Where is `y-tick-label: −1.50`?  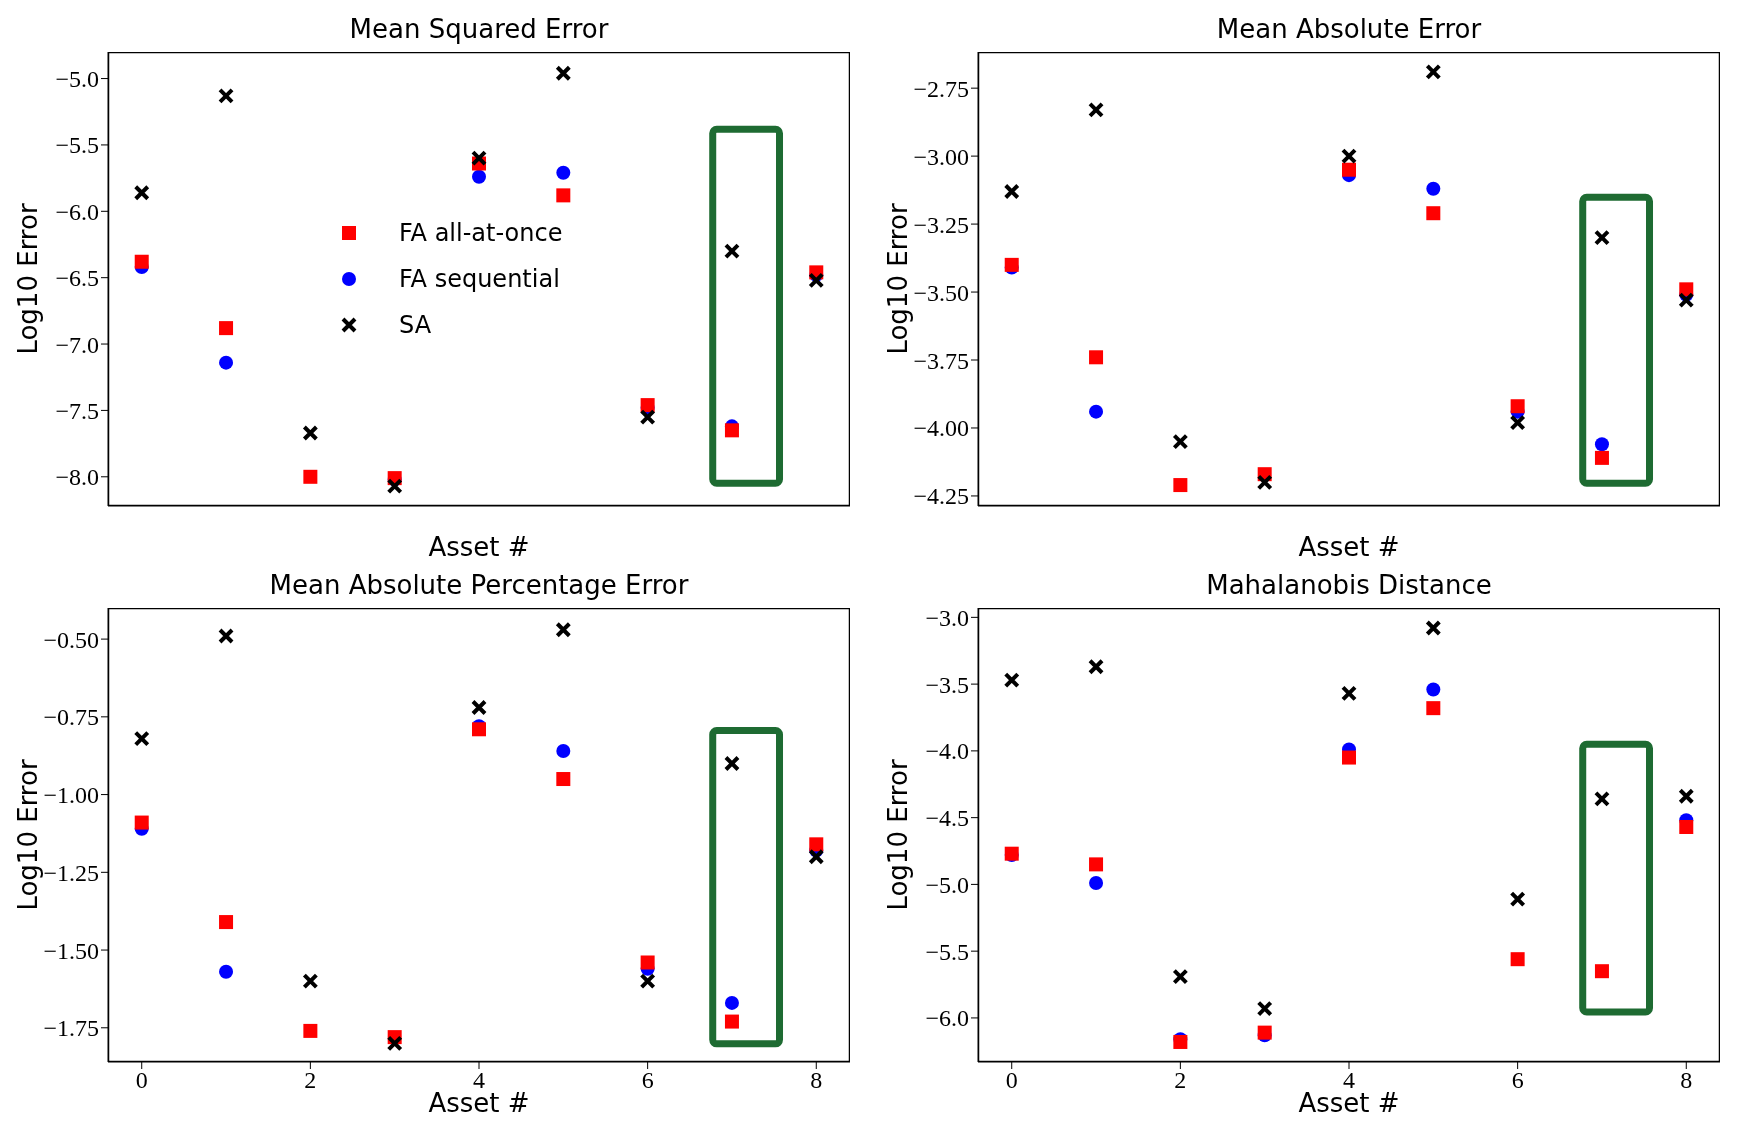
y-tick-label: −1.50 is located at coordinates (71, 950).